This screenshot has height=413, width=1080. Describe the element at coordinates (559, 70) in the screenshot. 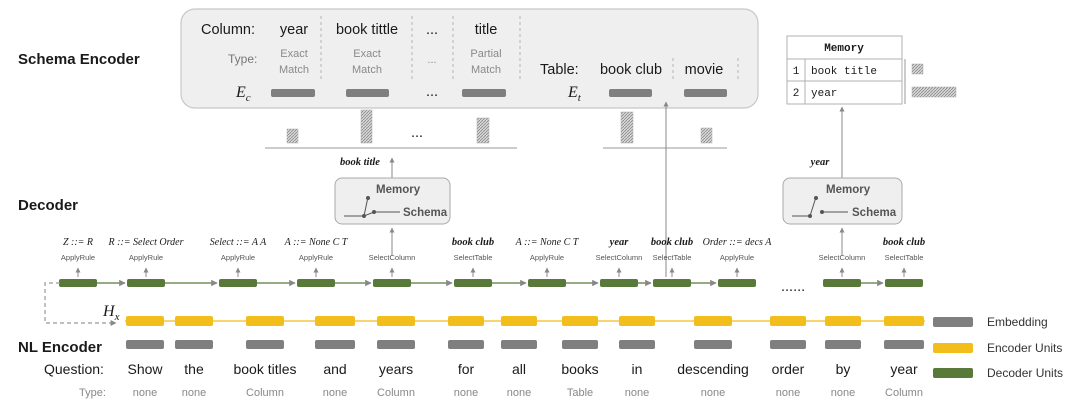

I see `table-header: Table:` at that location.